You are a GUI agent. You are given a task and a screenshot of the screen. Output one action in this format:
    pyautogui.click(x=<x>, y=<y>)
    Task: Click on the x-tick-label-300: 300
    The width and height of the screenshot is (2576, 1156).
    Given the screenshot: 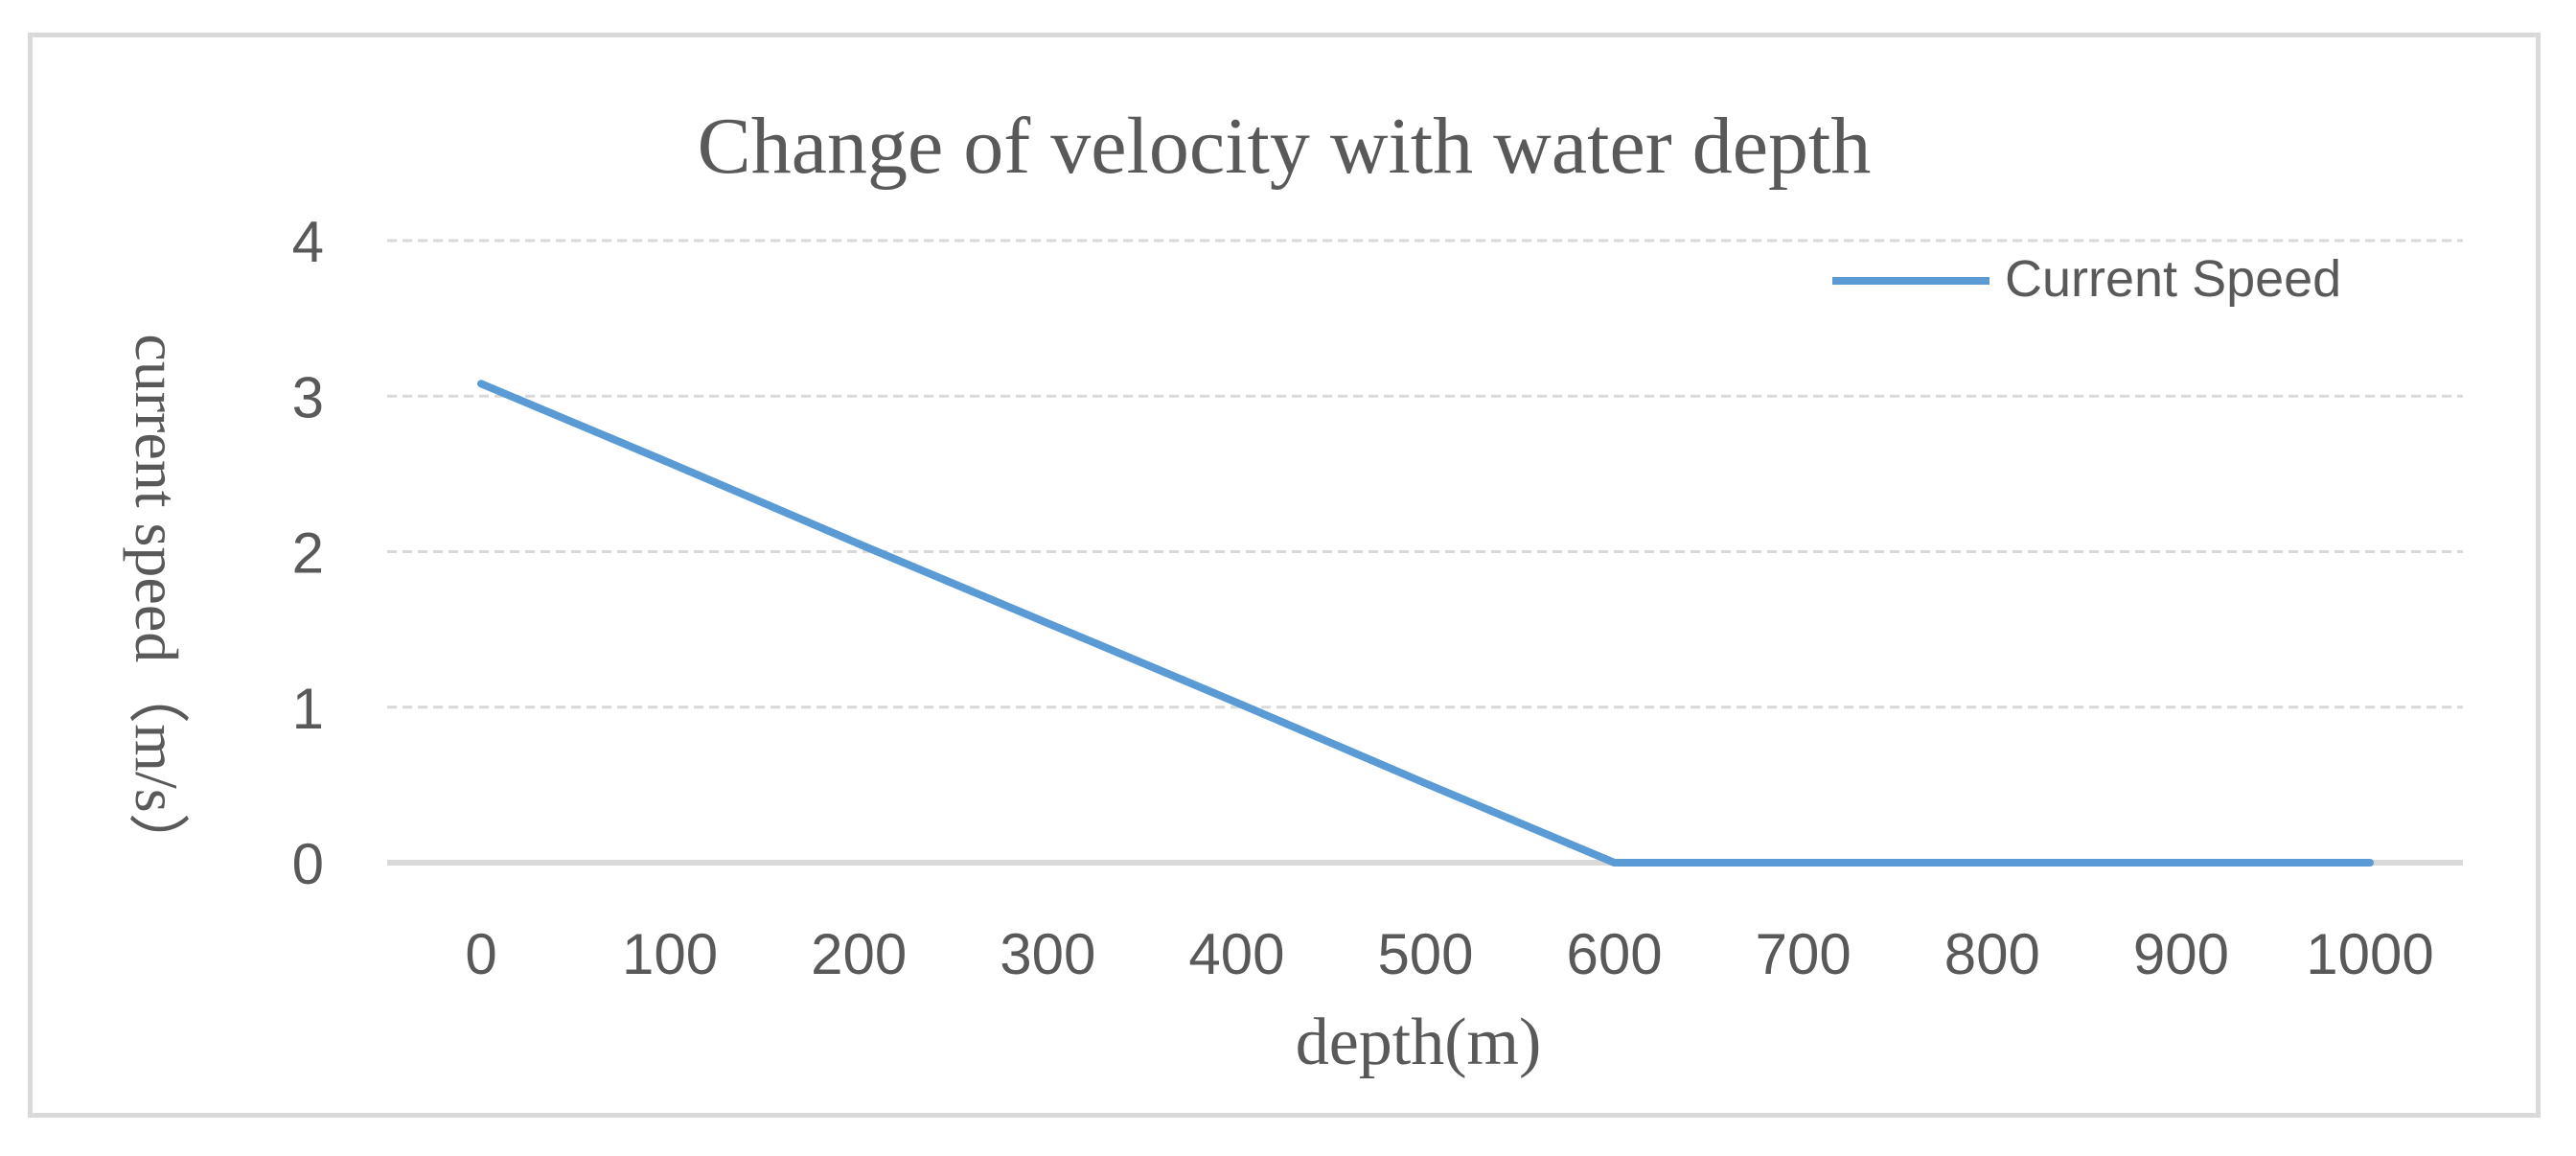 What is the action you would take?
    pyautogui.click(x=1047, y=954)
    